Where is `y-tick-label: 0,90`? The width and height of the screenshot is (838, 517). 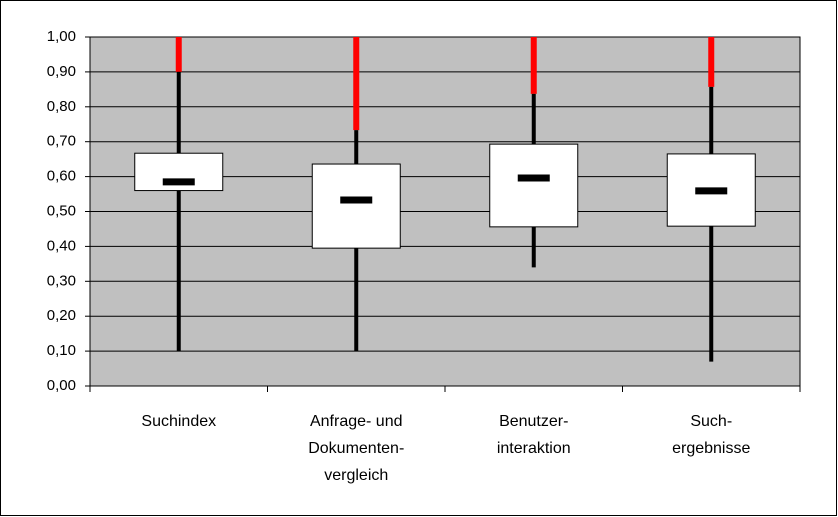
y-tick-label: 0,90 is located at coordinates (61, 71).